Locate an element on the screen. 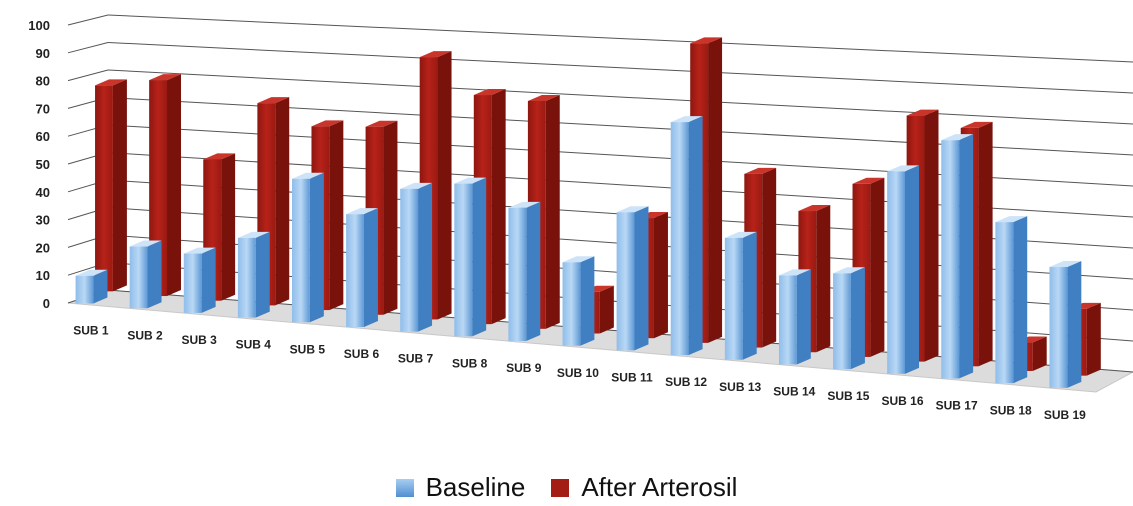  x-tick-label: SUB 10 is located at coordinates (578, 373).